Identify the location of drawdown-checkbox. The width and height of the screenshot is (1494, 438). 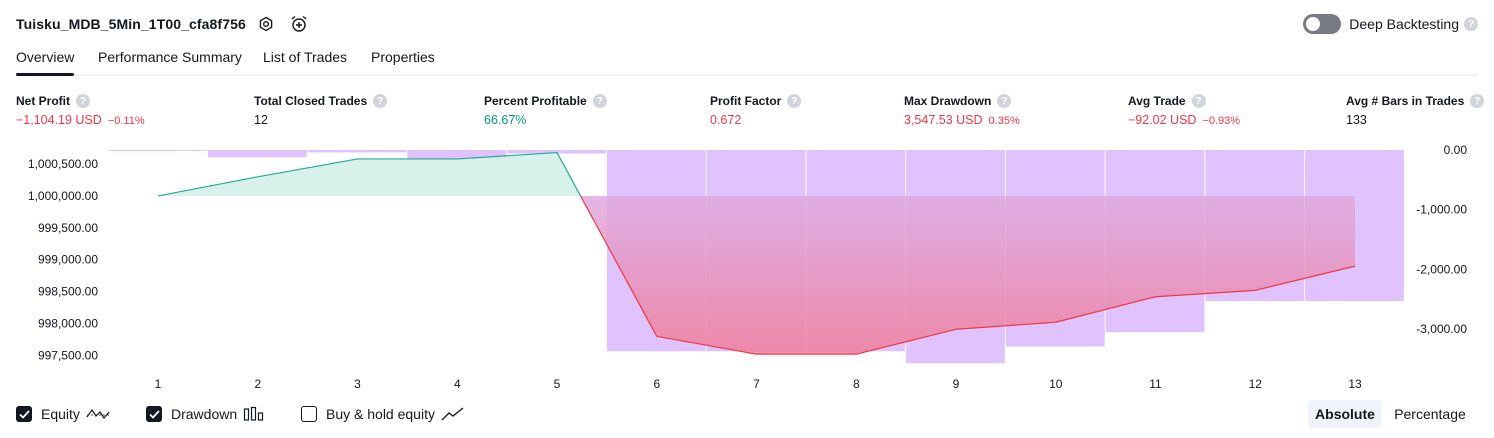
(154, 414).